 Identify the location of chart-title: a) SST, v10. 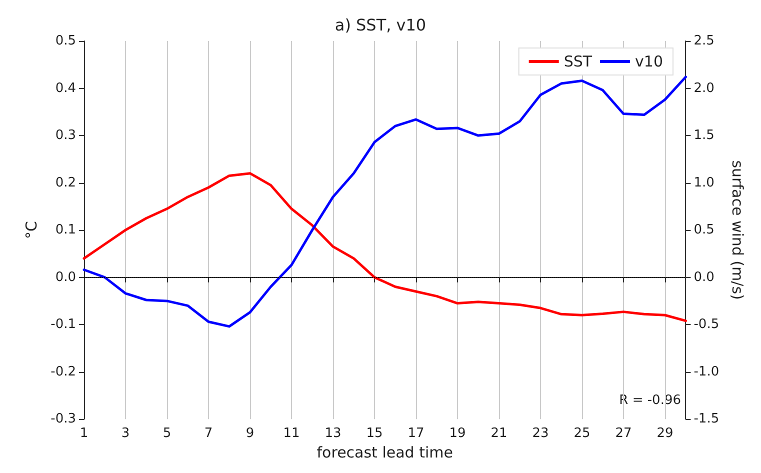
(380, 25).